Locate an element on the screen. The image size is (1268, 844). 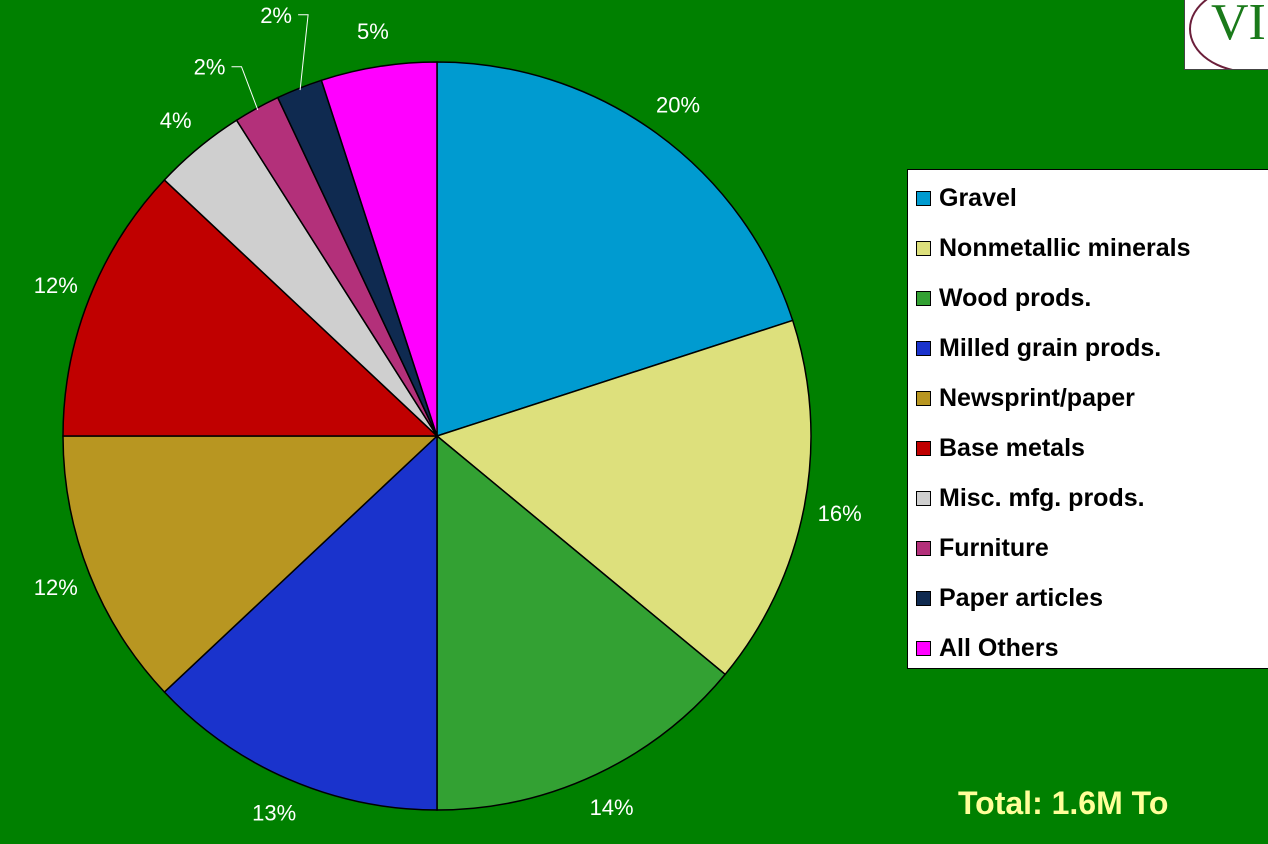
pie-label: 4% is located at coordinates (176, 120).